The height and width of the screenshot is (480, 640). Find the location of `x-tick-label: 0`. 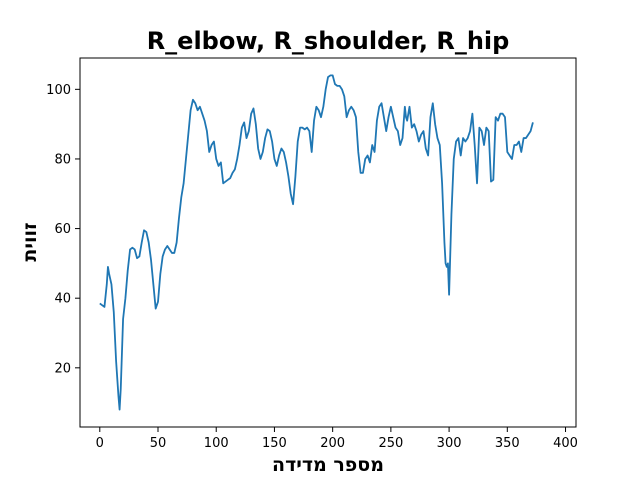

x-tick-label: 0 is located at coordinates (100, 443).